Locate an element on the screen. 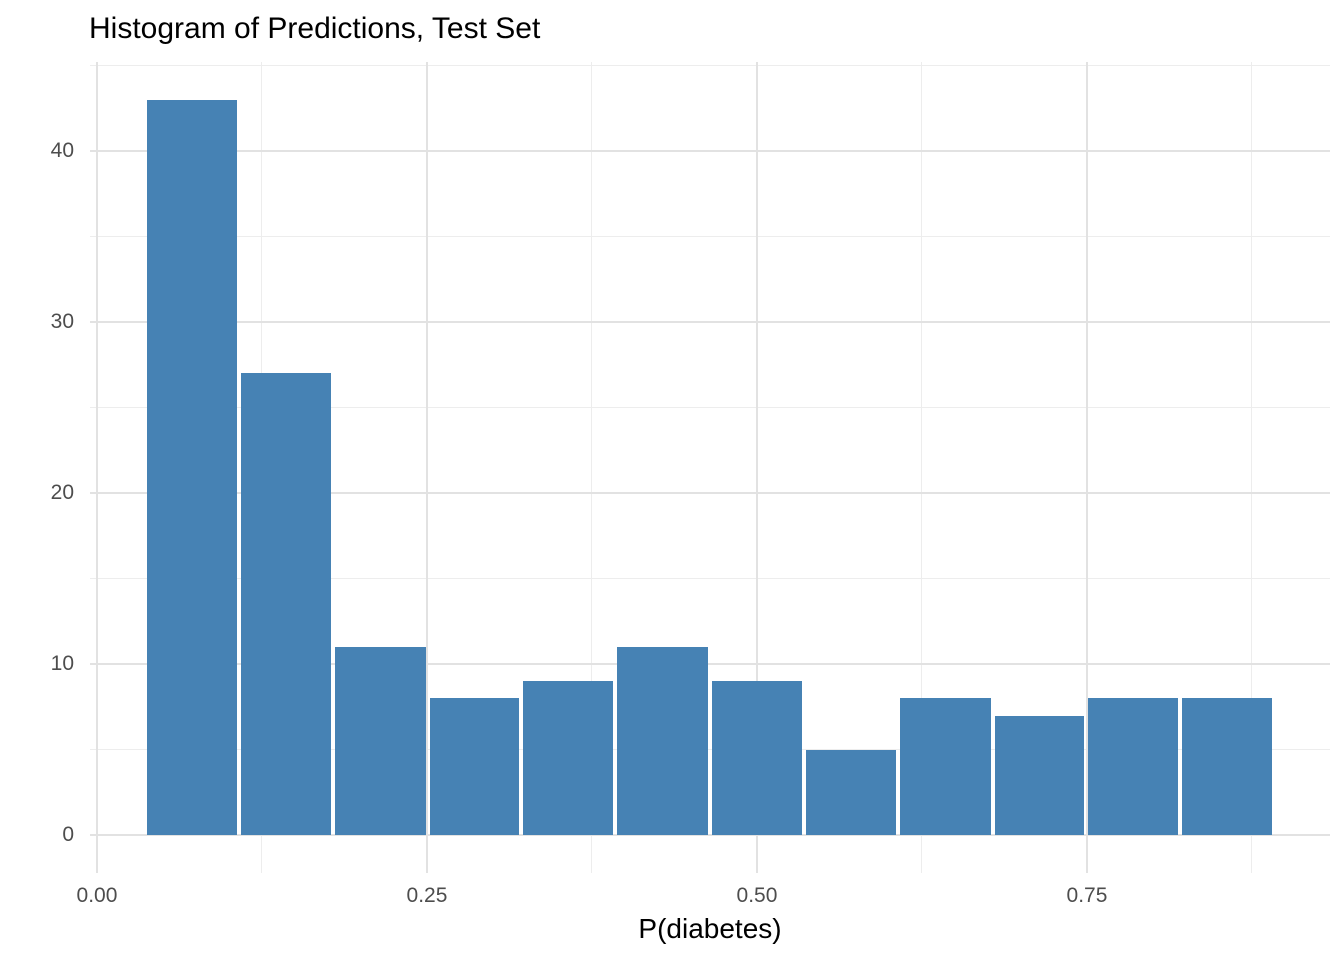  x-tick-label: 0.75 is located at coordinates (1087, 895).